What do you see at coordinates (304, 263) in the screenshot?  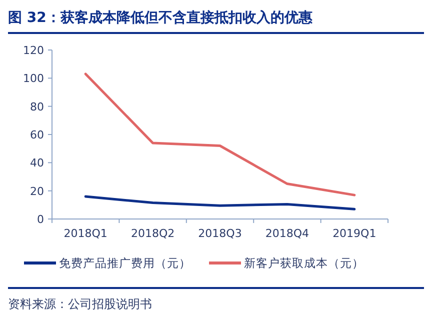 I see `legend-label: 新客户获取成本（元）` at bounding box center [304, 263].